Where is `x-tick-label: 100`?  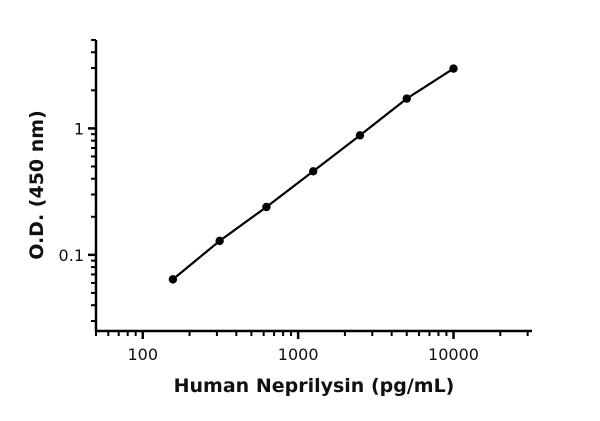
x-tick-label: 100 is located at coordinates (142, 354).